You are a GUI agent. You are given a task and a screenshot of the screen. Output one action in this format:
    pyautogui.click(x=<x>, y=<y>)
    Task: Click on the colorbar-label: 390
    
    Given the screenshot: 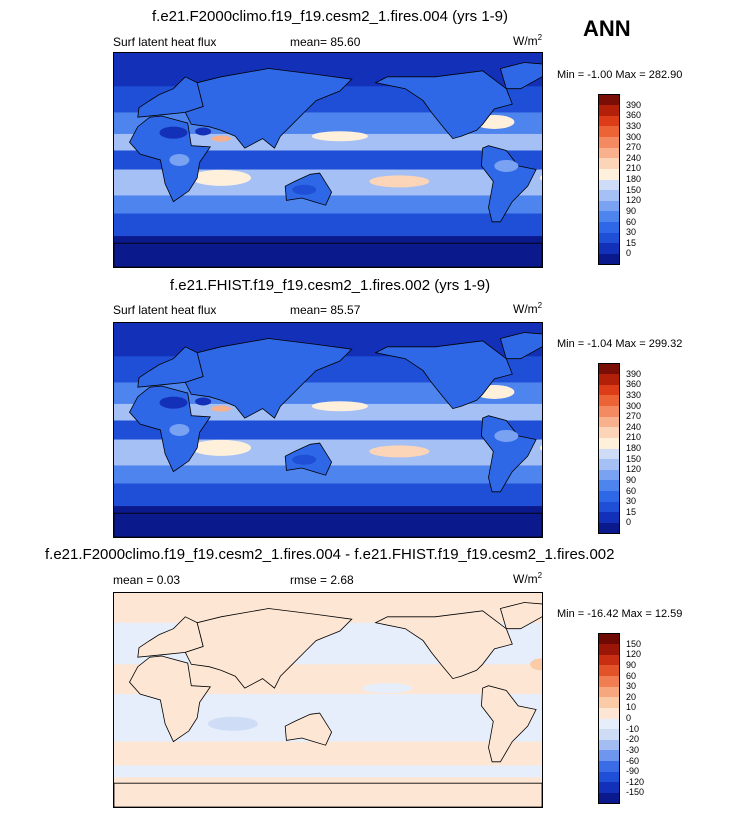 What is the action you would take?
    pyautogui.click(x=634, y=104)
    